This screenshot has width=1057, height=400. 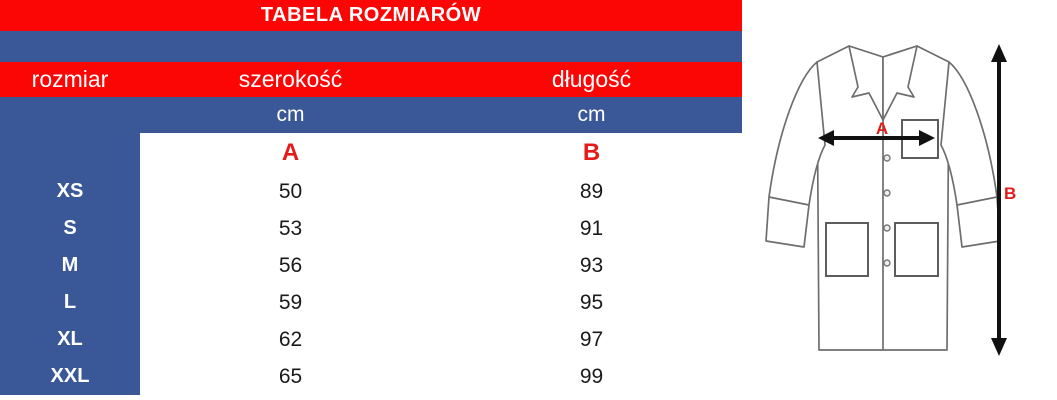 What do you see at coordinates (977, 201) in the screenshot?
I see `coat-right-cuff-seam` at bounding box center [977, 201].